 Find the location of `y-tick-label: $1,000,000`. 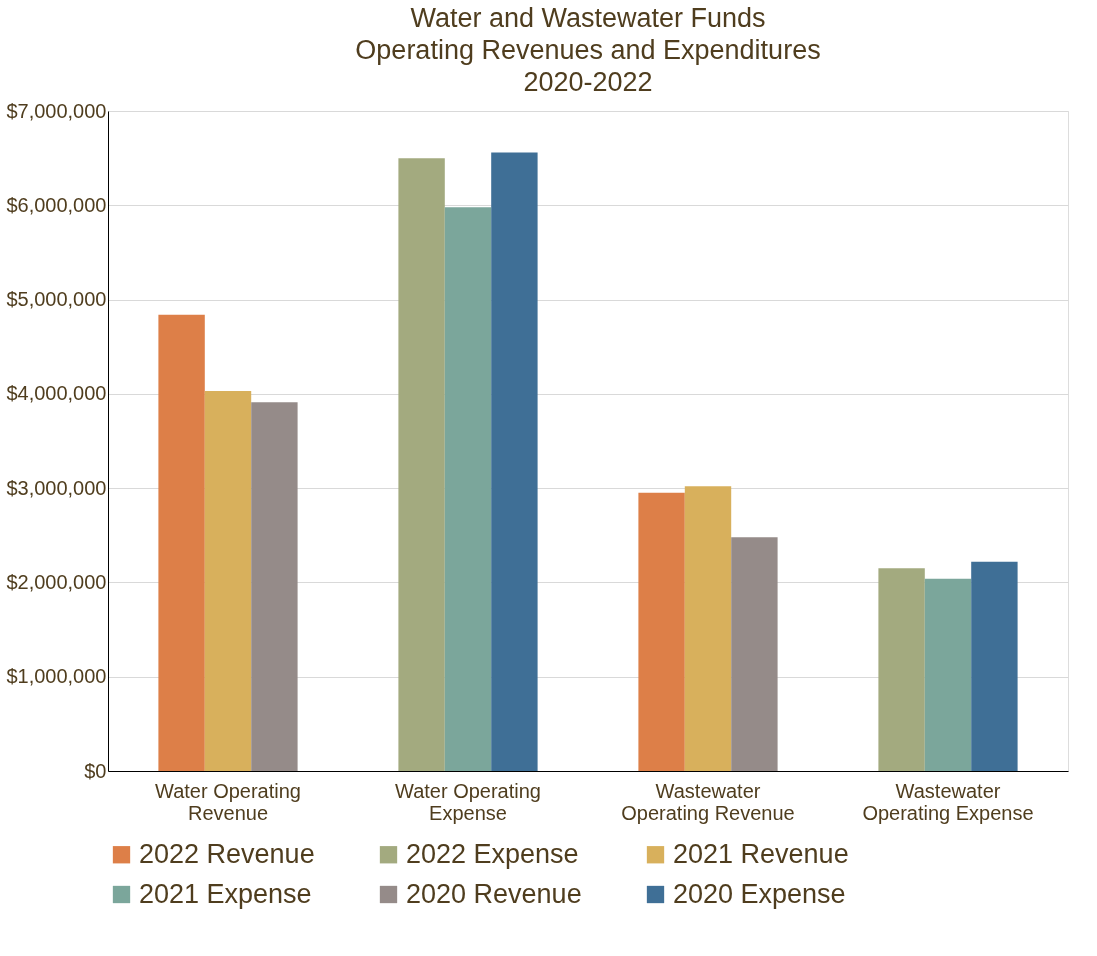

y-tick-label: $1,000,000 is located at coordinates (56, 676).